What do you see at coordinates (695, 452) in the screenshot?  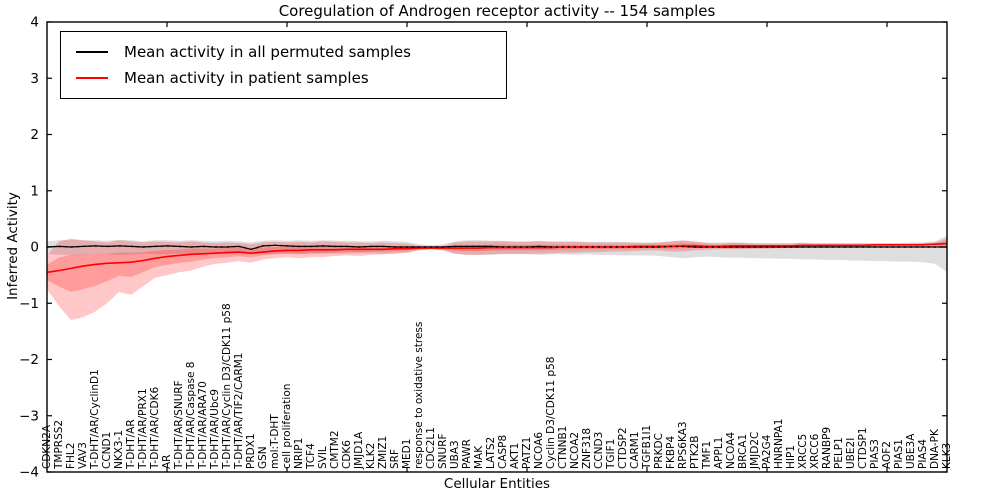 I see `x-tick-label: PTK2B` at bounding box center [695, 452].